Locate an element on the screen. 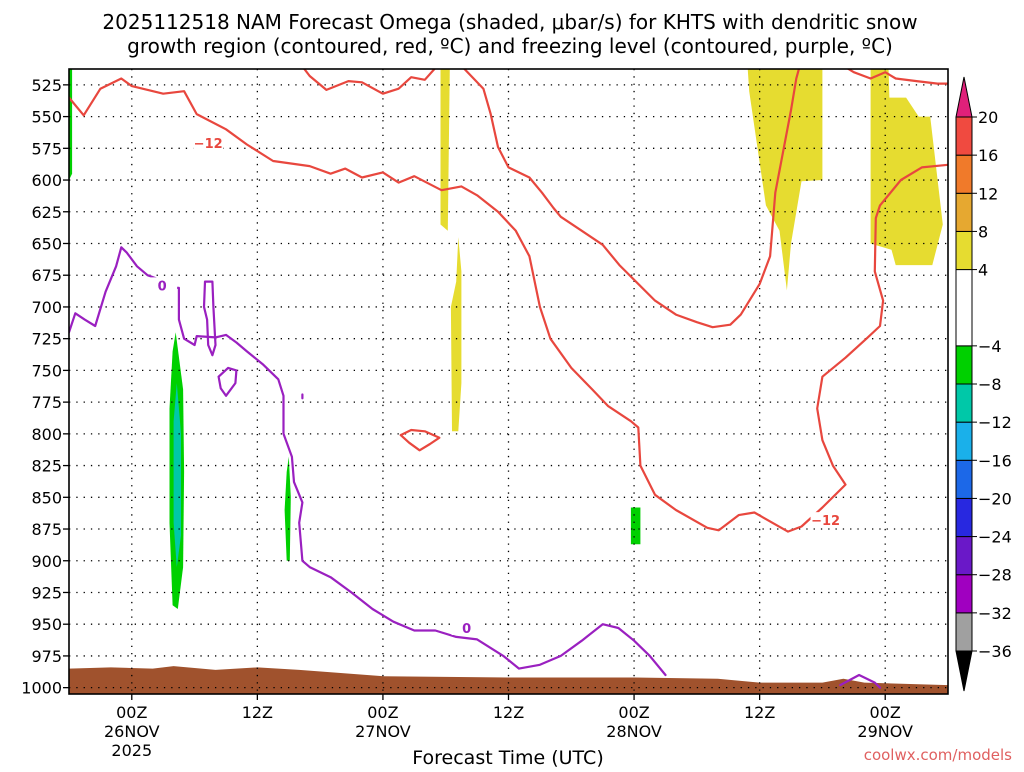 The image size is (1024, 772). ytick-label-825: 825 is located at coordinates (46, 466).